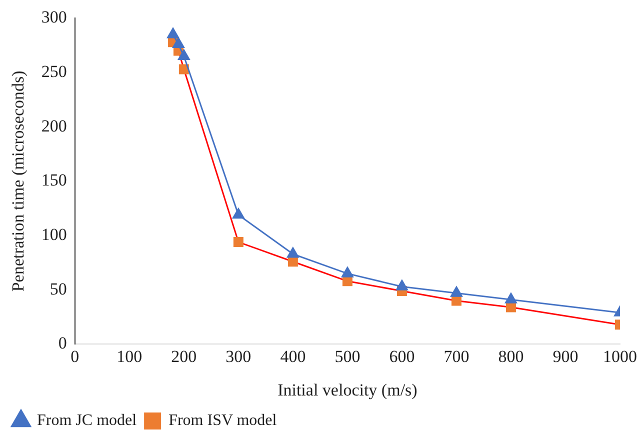 The height and width of the screenshot is (444, 640). What do you see at coordinates (58, 288) in the screenshot?
I see `y-tick-label: 50` at bounding box center [58, 288].